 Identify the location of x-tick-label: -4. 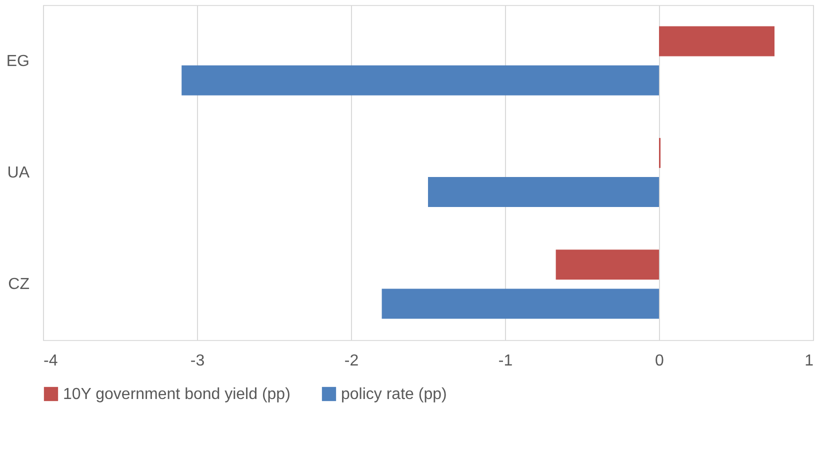
(51, 361).